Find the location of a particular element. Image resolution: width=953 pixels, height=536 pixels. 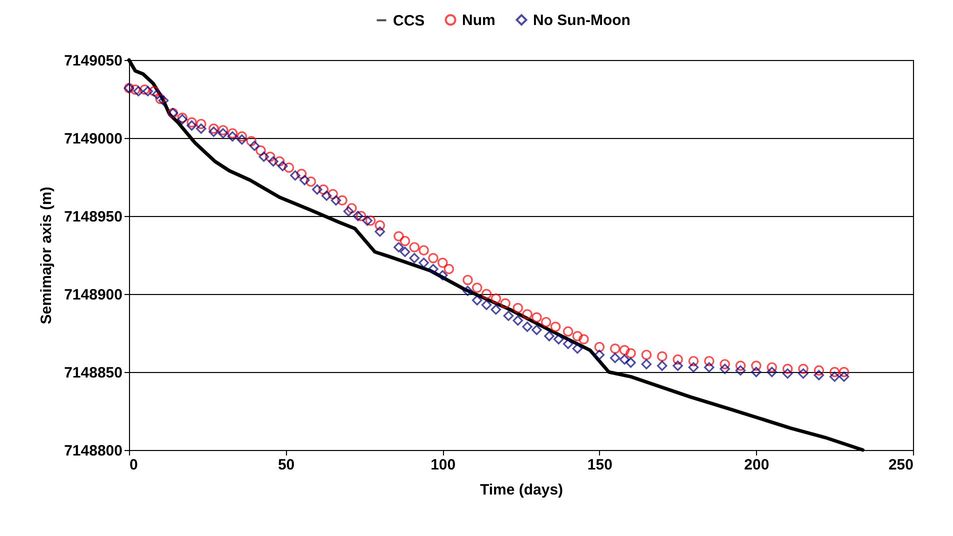

x-tick-label: 200 is located at coordinates (757, 465).